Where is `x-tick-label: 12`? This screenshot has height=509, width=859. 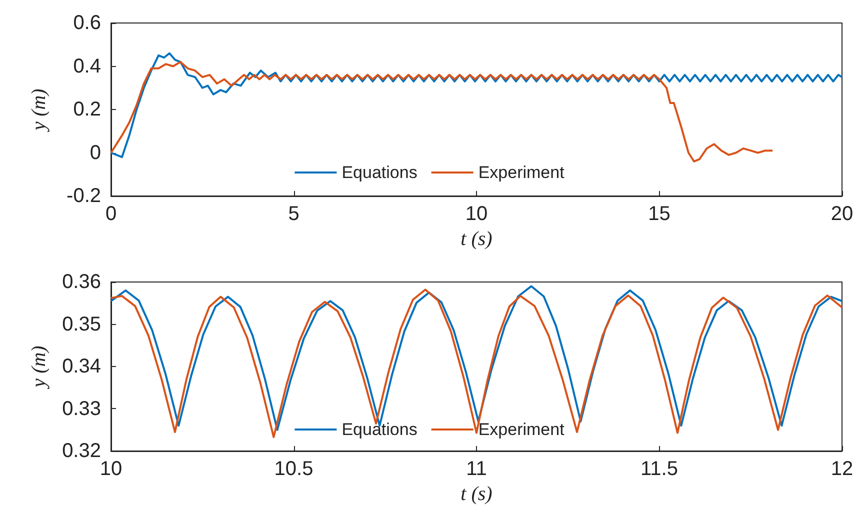
x-tick-label: 12 is located at coordinates (842, 469).